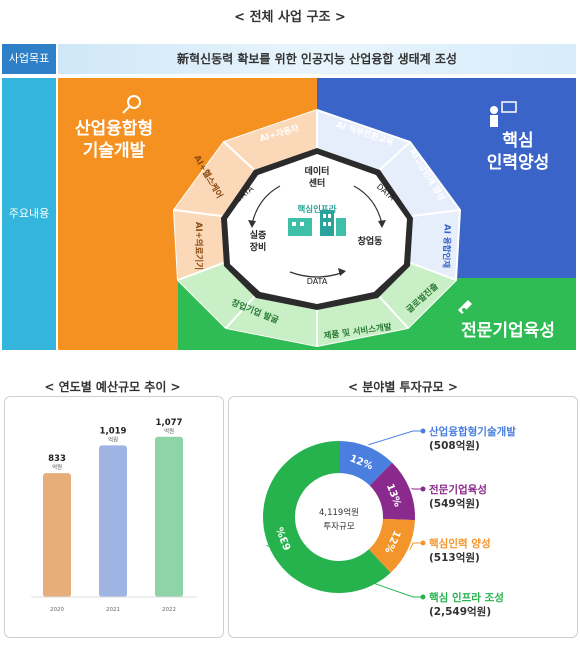 This screenshot has width=580, height=646. What do you see at coordinates (508, 331) in the screenshot?
I see `quadrant-bottom-right: 전문기업육성` at bounding box center [508, 331].